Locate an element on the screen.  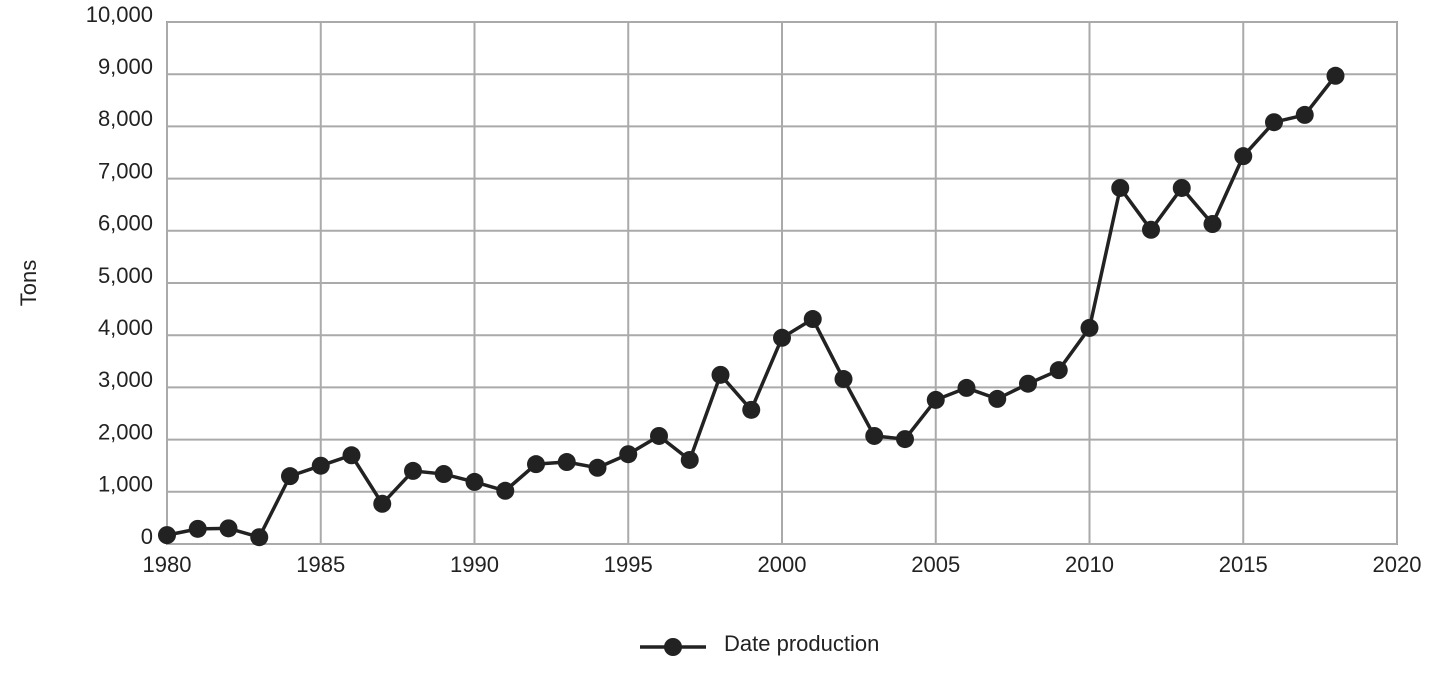
x-tick-label: 1990 is located at coordinates (474, 564).